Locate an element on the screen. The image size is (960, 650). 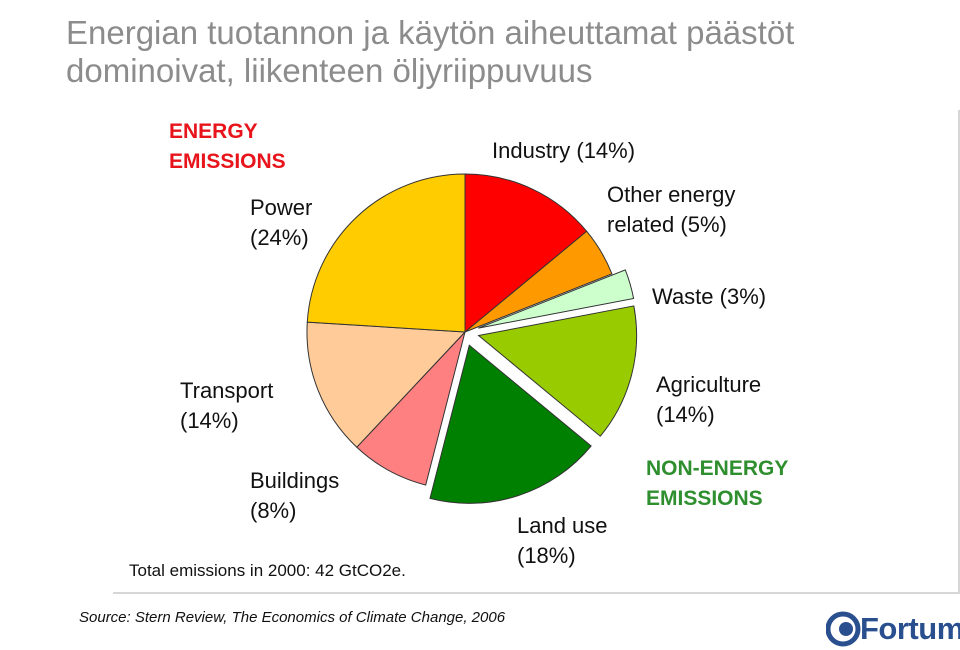
label-industry: Industry (14%) is located at coordinates (564, 150).